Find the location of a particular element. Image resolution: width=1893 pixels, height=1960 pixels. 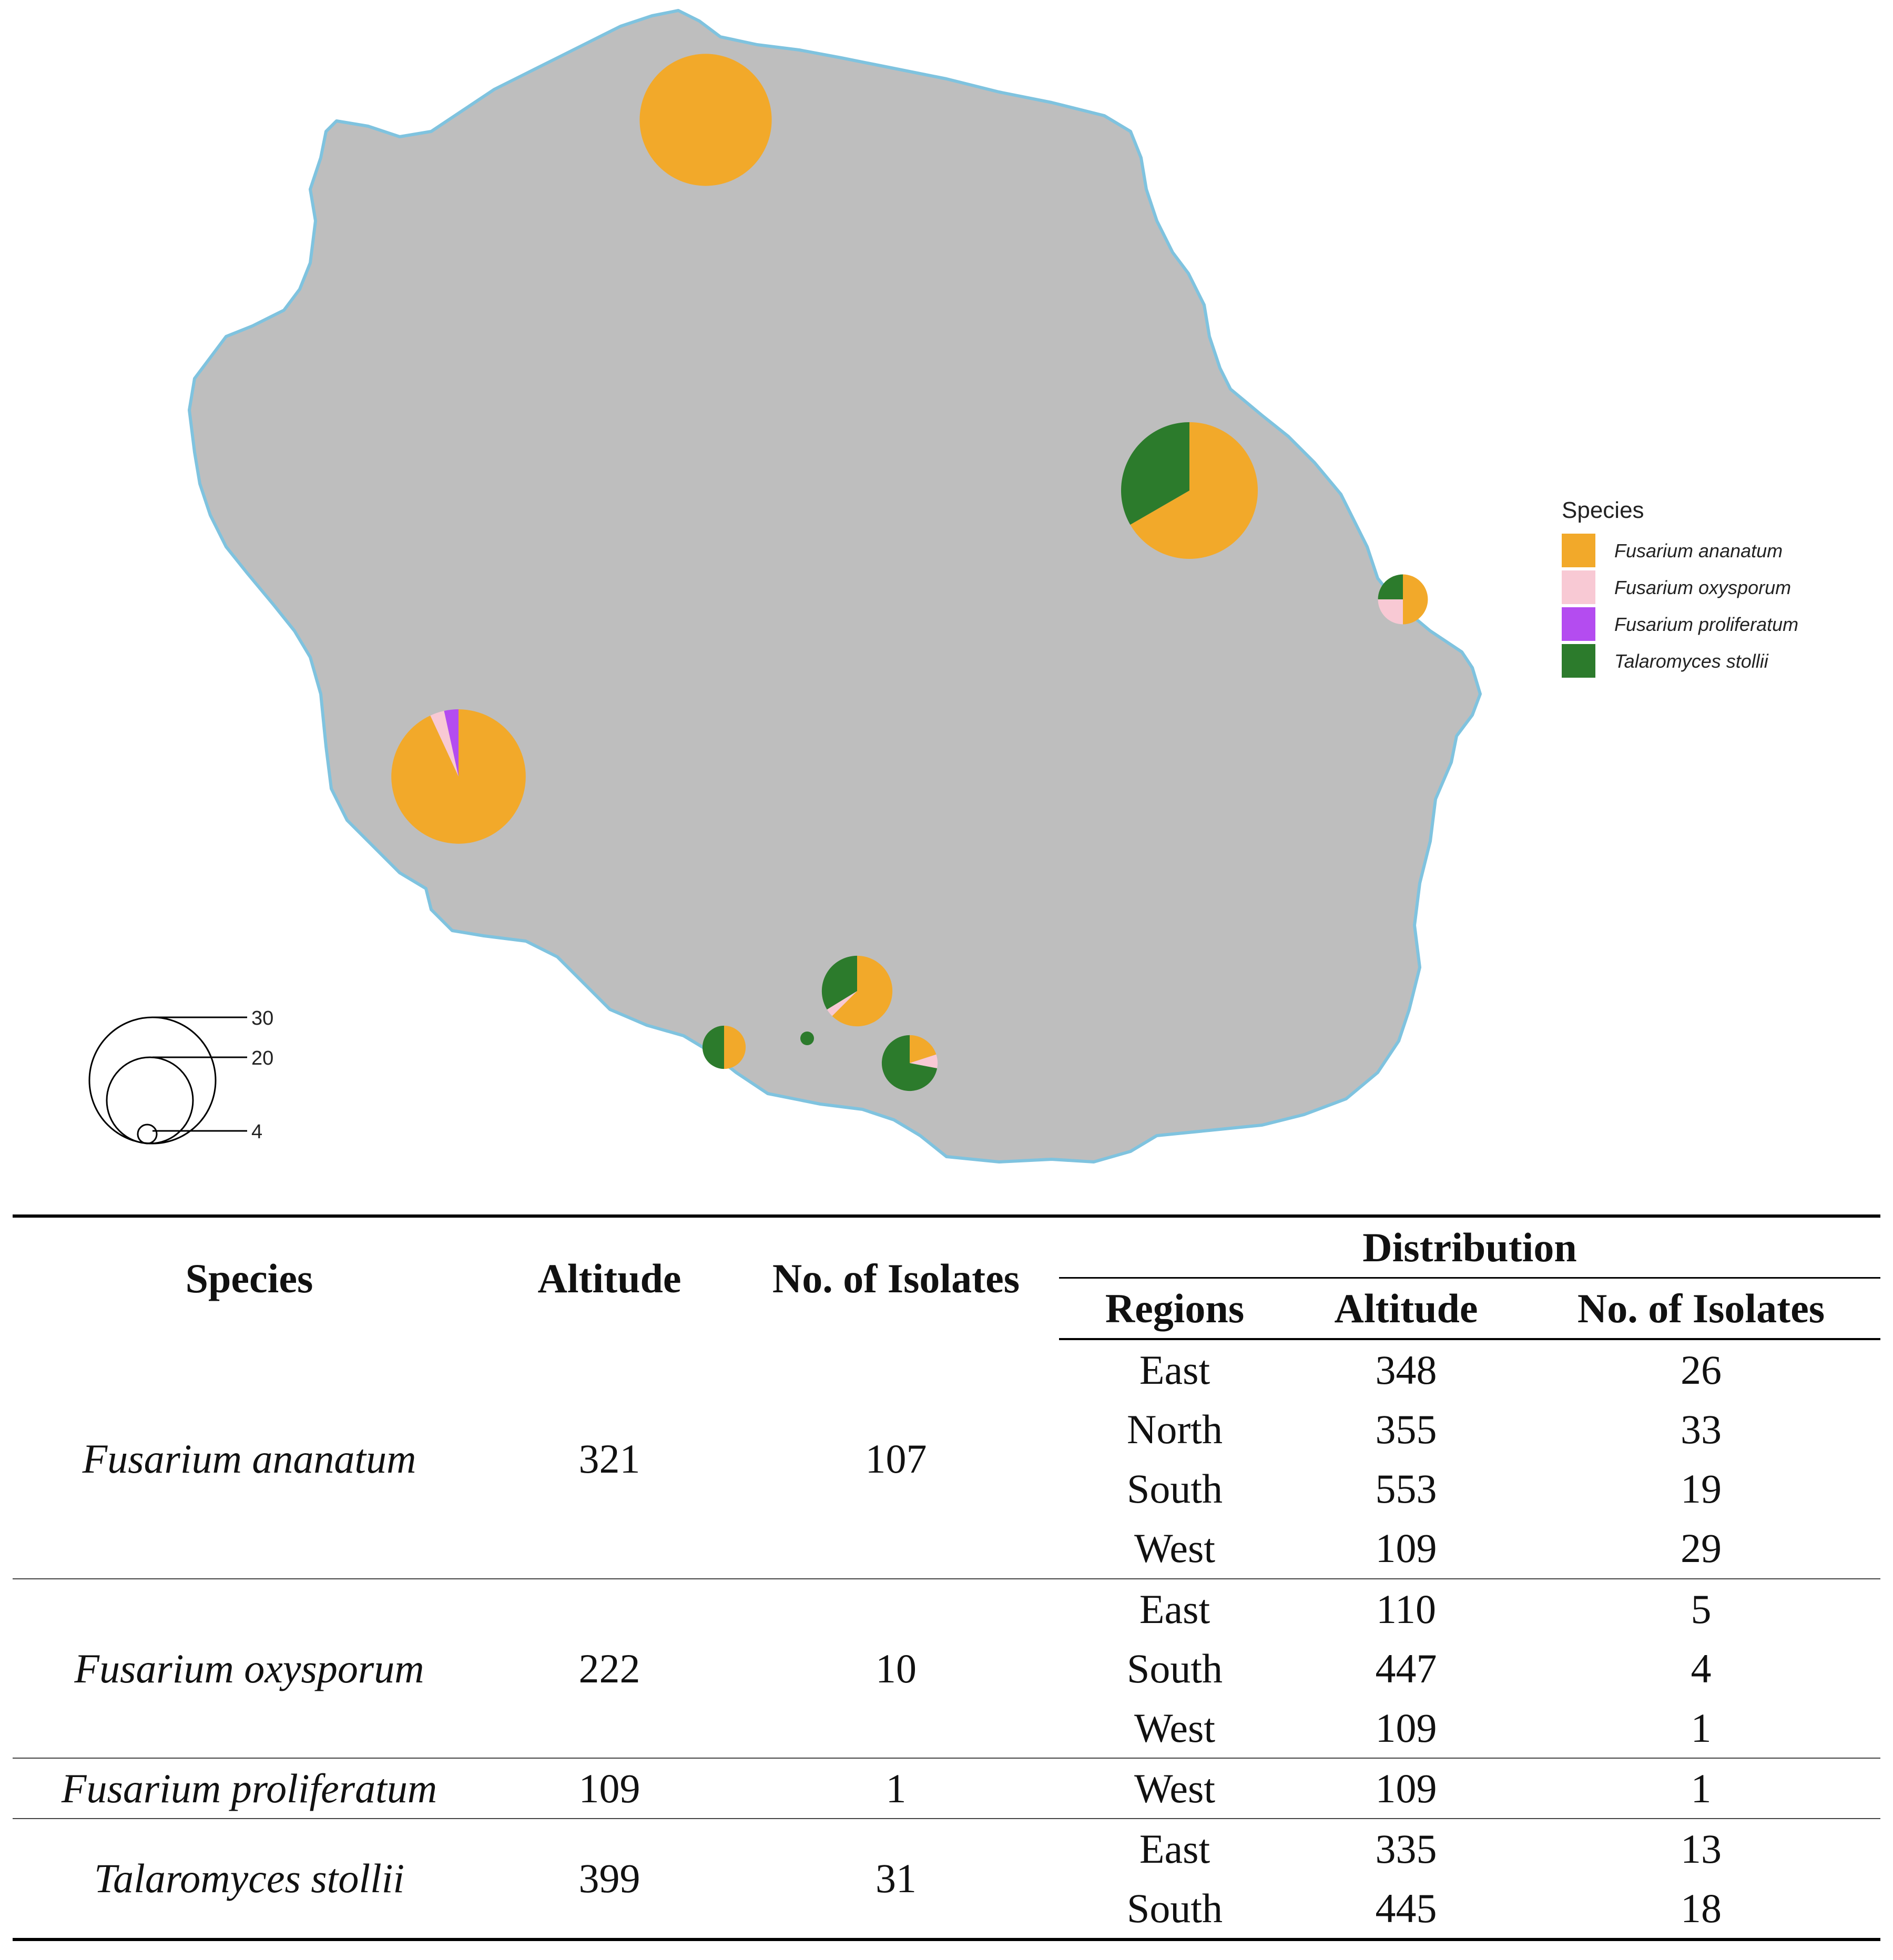

cell-altitude: 399 is located at coordinates (610, 1880).